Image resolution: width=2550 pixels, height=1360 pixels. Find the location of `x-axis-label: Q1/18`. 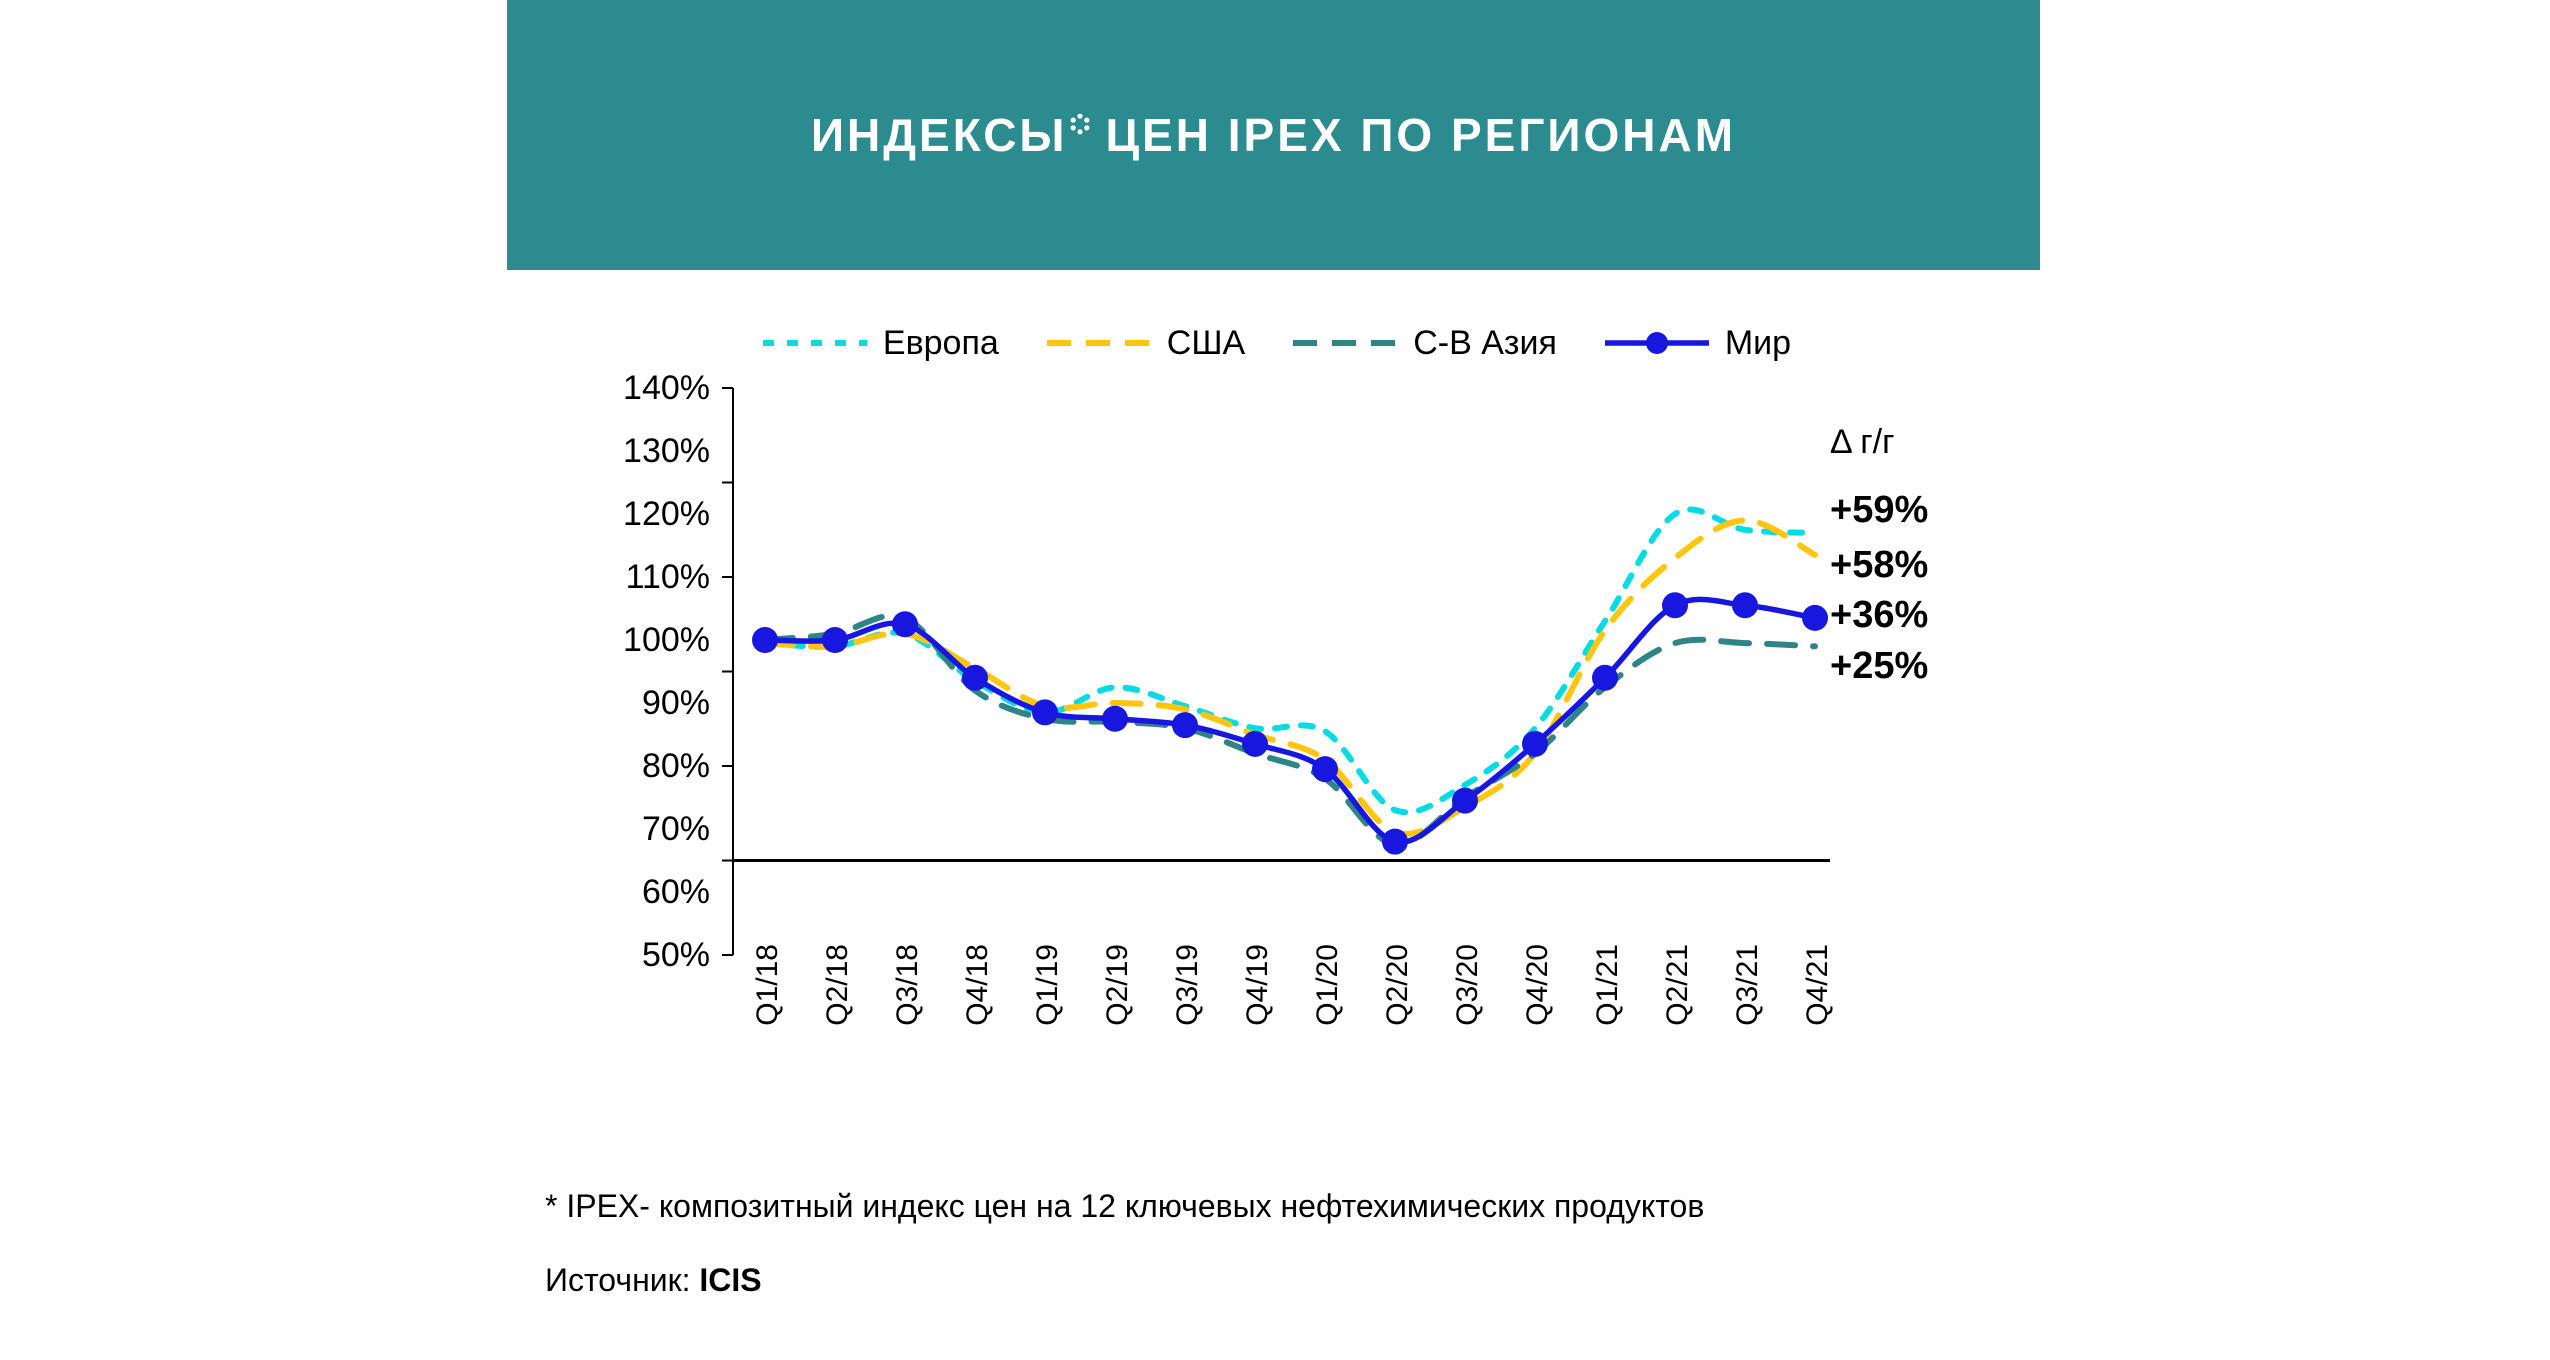

x-axis-label: Q1/18 is located at coordinates (767, 985).